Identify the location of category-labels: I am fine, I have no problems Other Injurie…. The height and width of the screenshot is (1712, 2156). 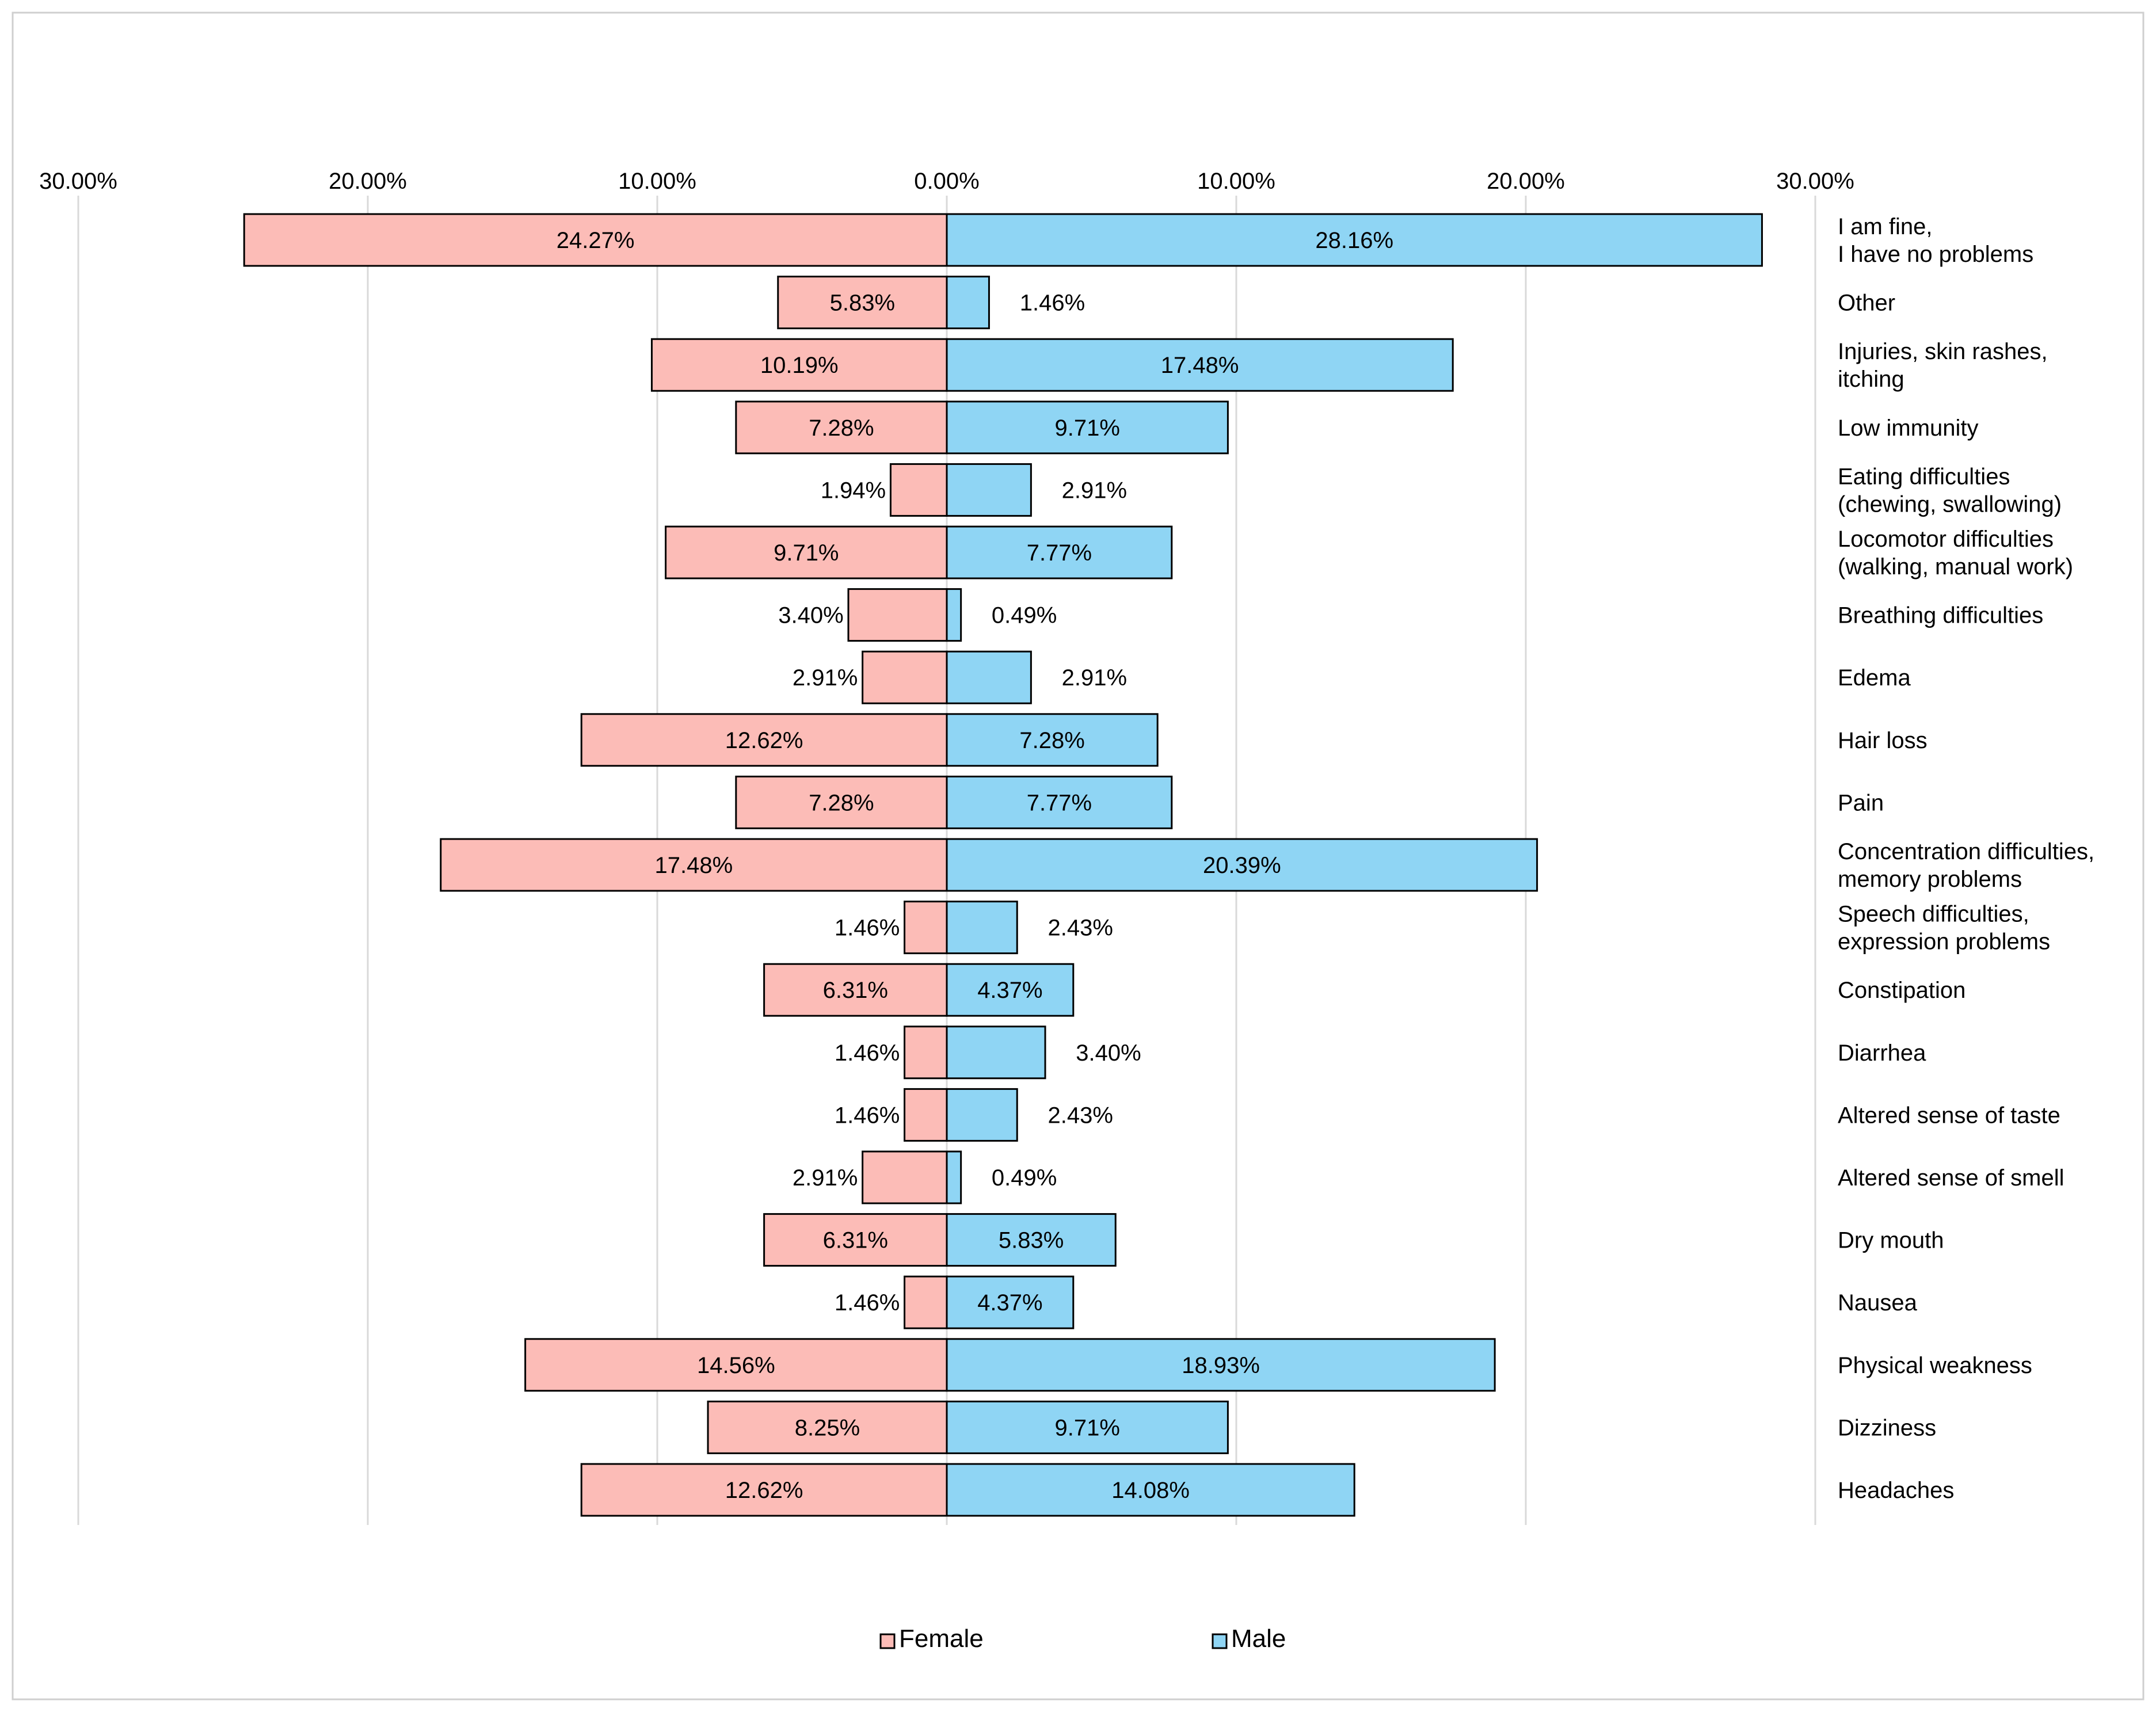
(1966, 858).